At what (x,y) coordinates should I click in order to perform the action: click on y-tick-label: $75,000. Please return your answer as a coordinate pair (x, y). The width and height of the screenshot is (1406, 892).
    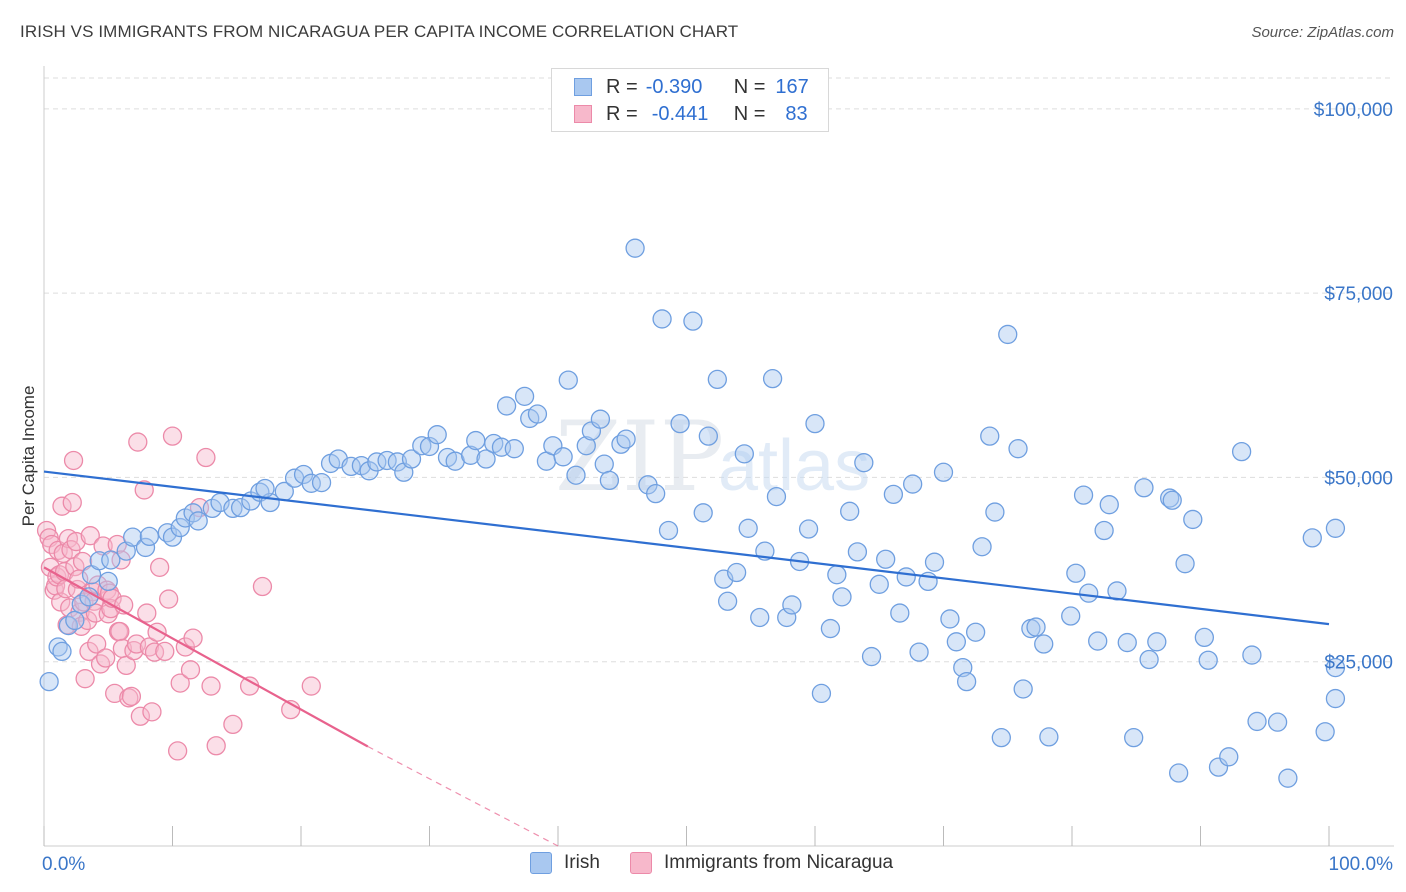
    Looking at the image, I should click on (1358, 294).